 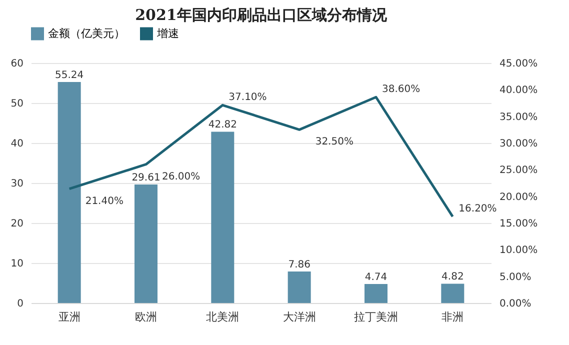 What do you see at coordinates (146, 178) in the screenshot?
I see `data-label: 29.61` at bounding box center [146, 178].